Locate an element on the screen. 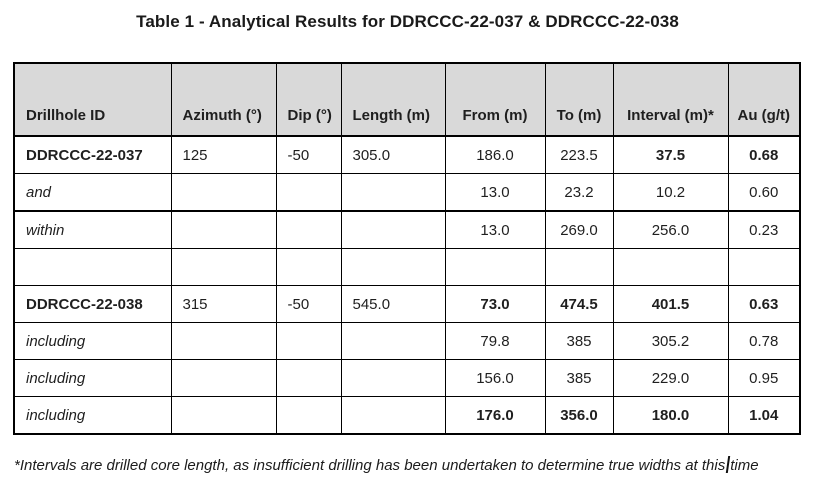 The width and height of the screenshot is (815, 495). cell-au: 0.95 is located at coordinates (764, 378).